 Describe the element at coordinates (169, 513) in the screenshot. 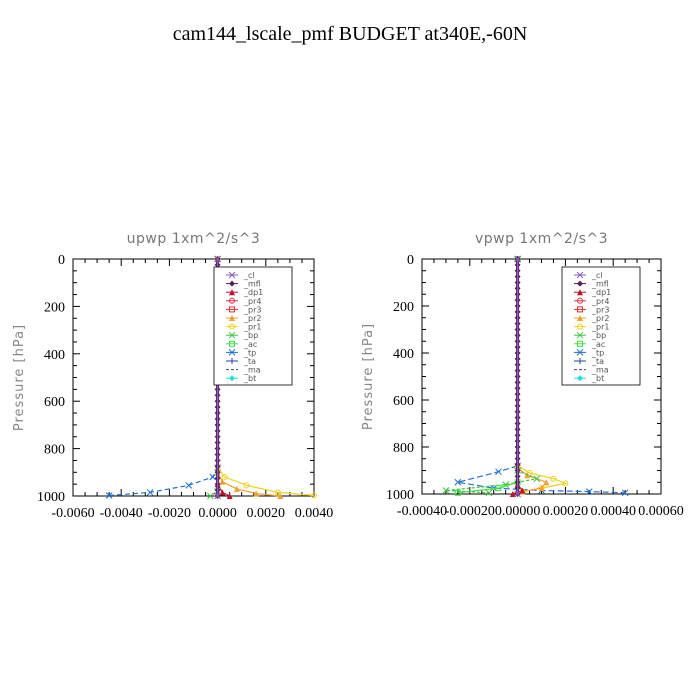

I see `x-tick-label: -0.0020` at that location.